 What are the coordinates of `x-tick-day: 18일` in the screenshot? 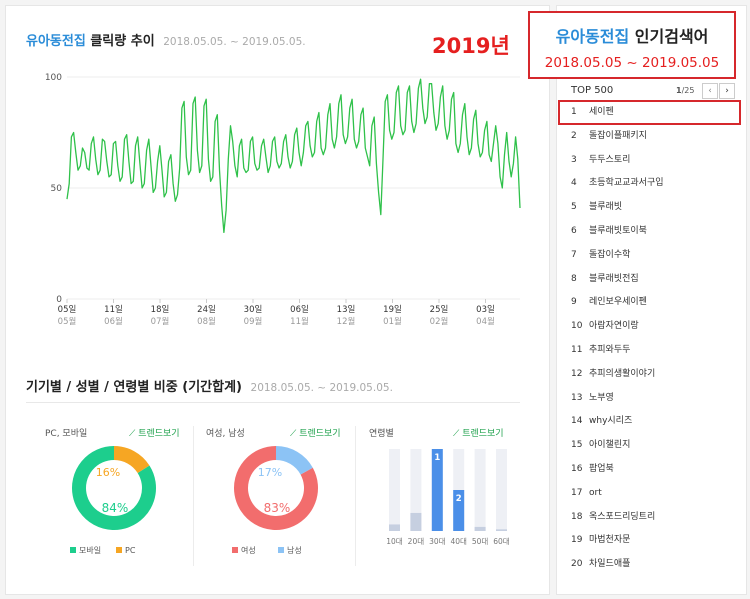 It's located at (160, 310).